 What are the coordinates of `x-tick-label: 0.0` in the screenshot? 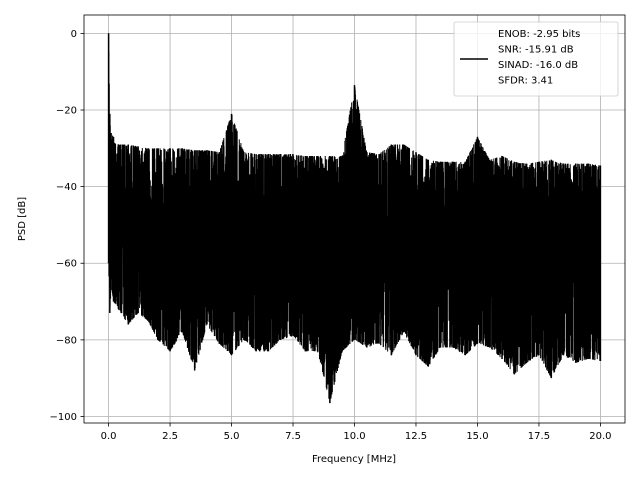 It's located at (109, 436).